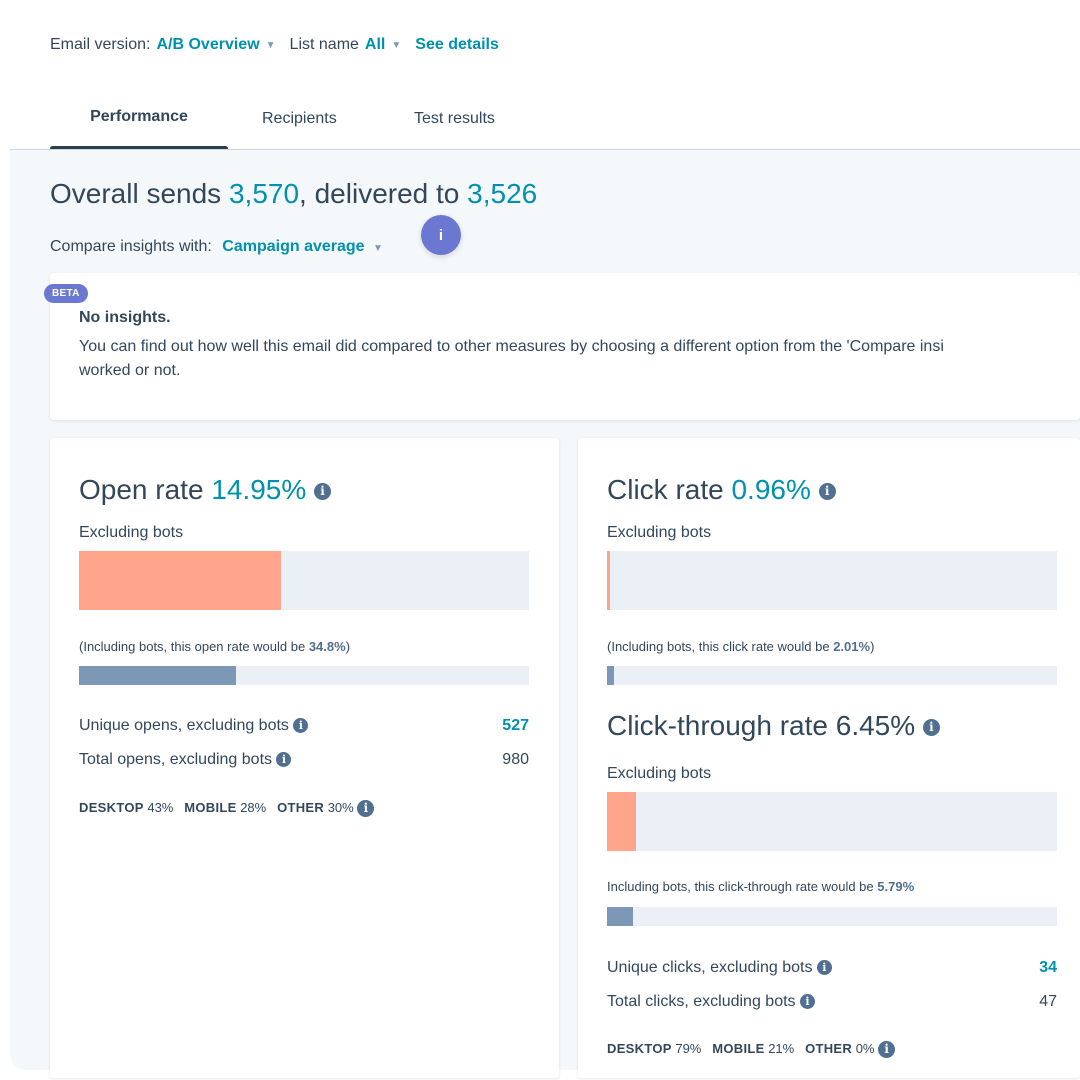  I want to click on device-desktop-pct: 79%, so click(688, 1048).